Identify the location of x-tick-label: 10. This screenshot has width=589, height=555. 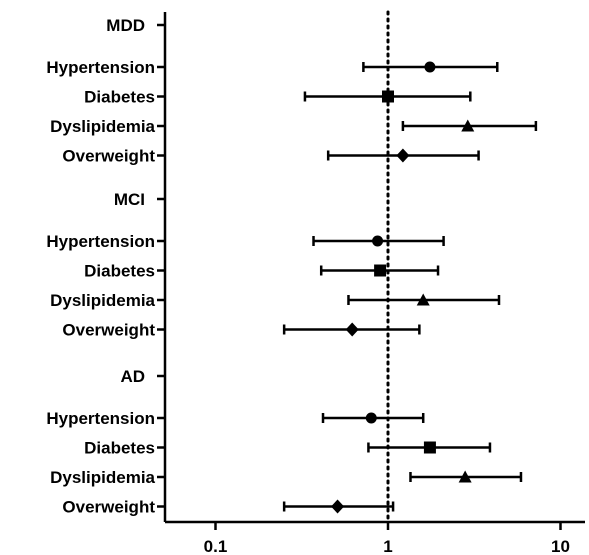
(560, 546).